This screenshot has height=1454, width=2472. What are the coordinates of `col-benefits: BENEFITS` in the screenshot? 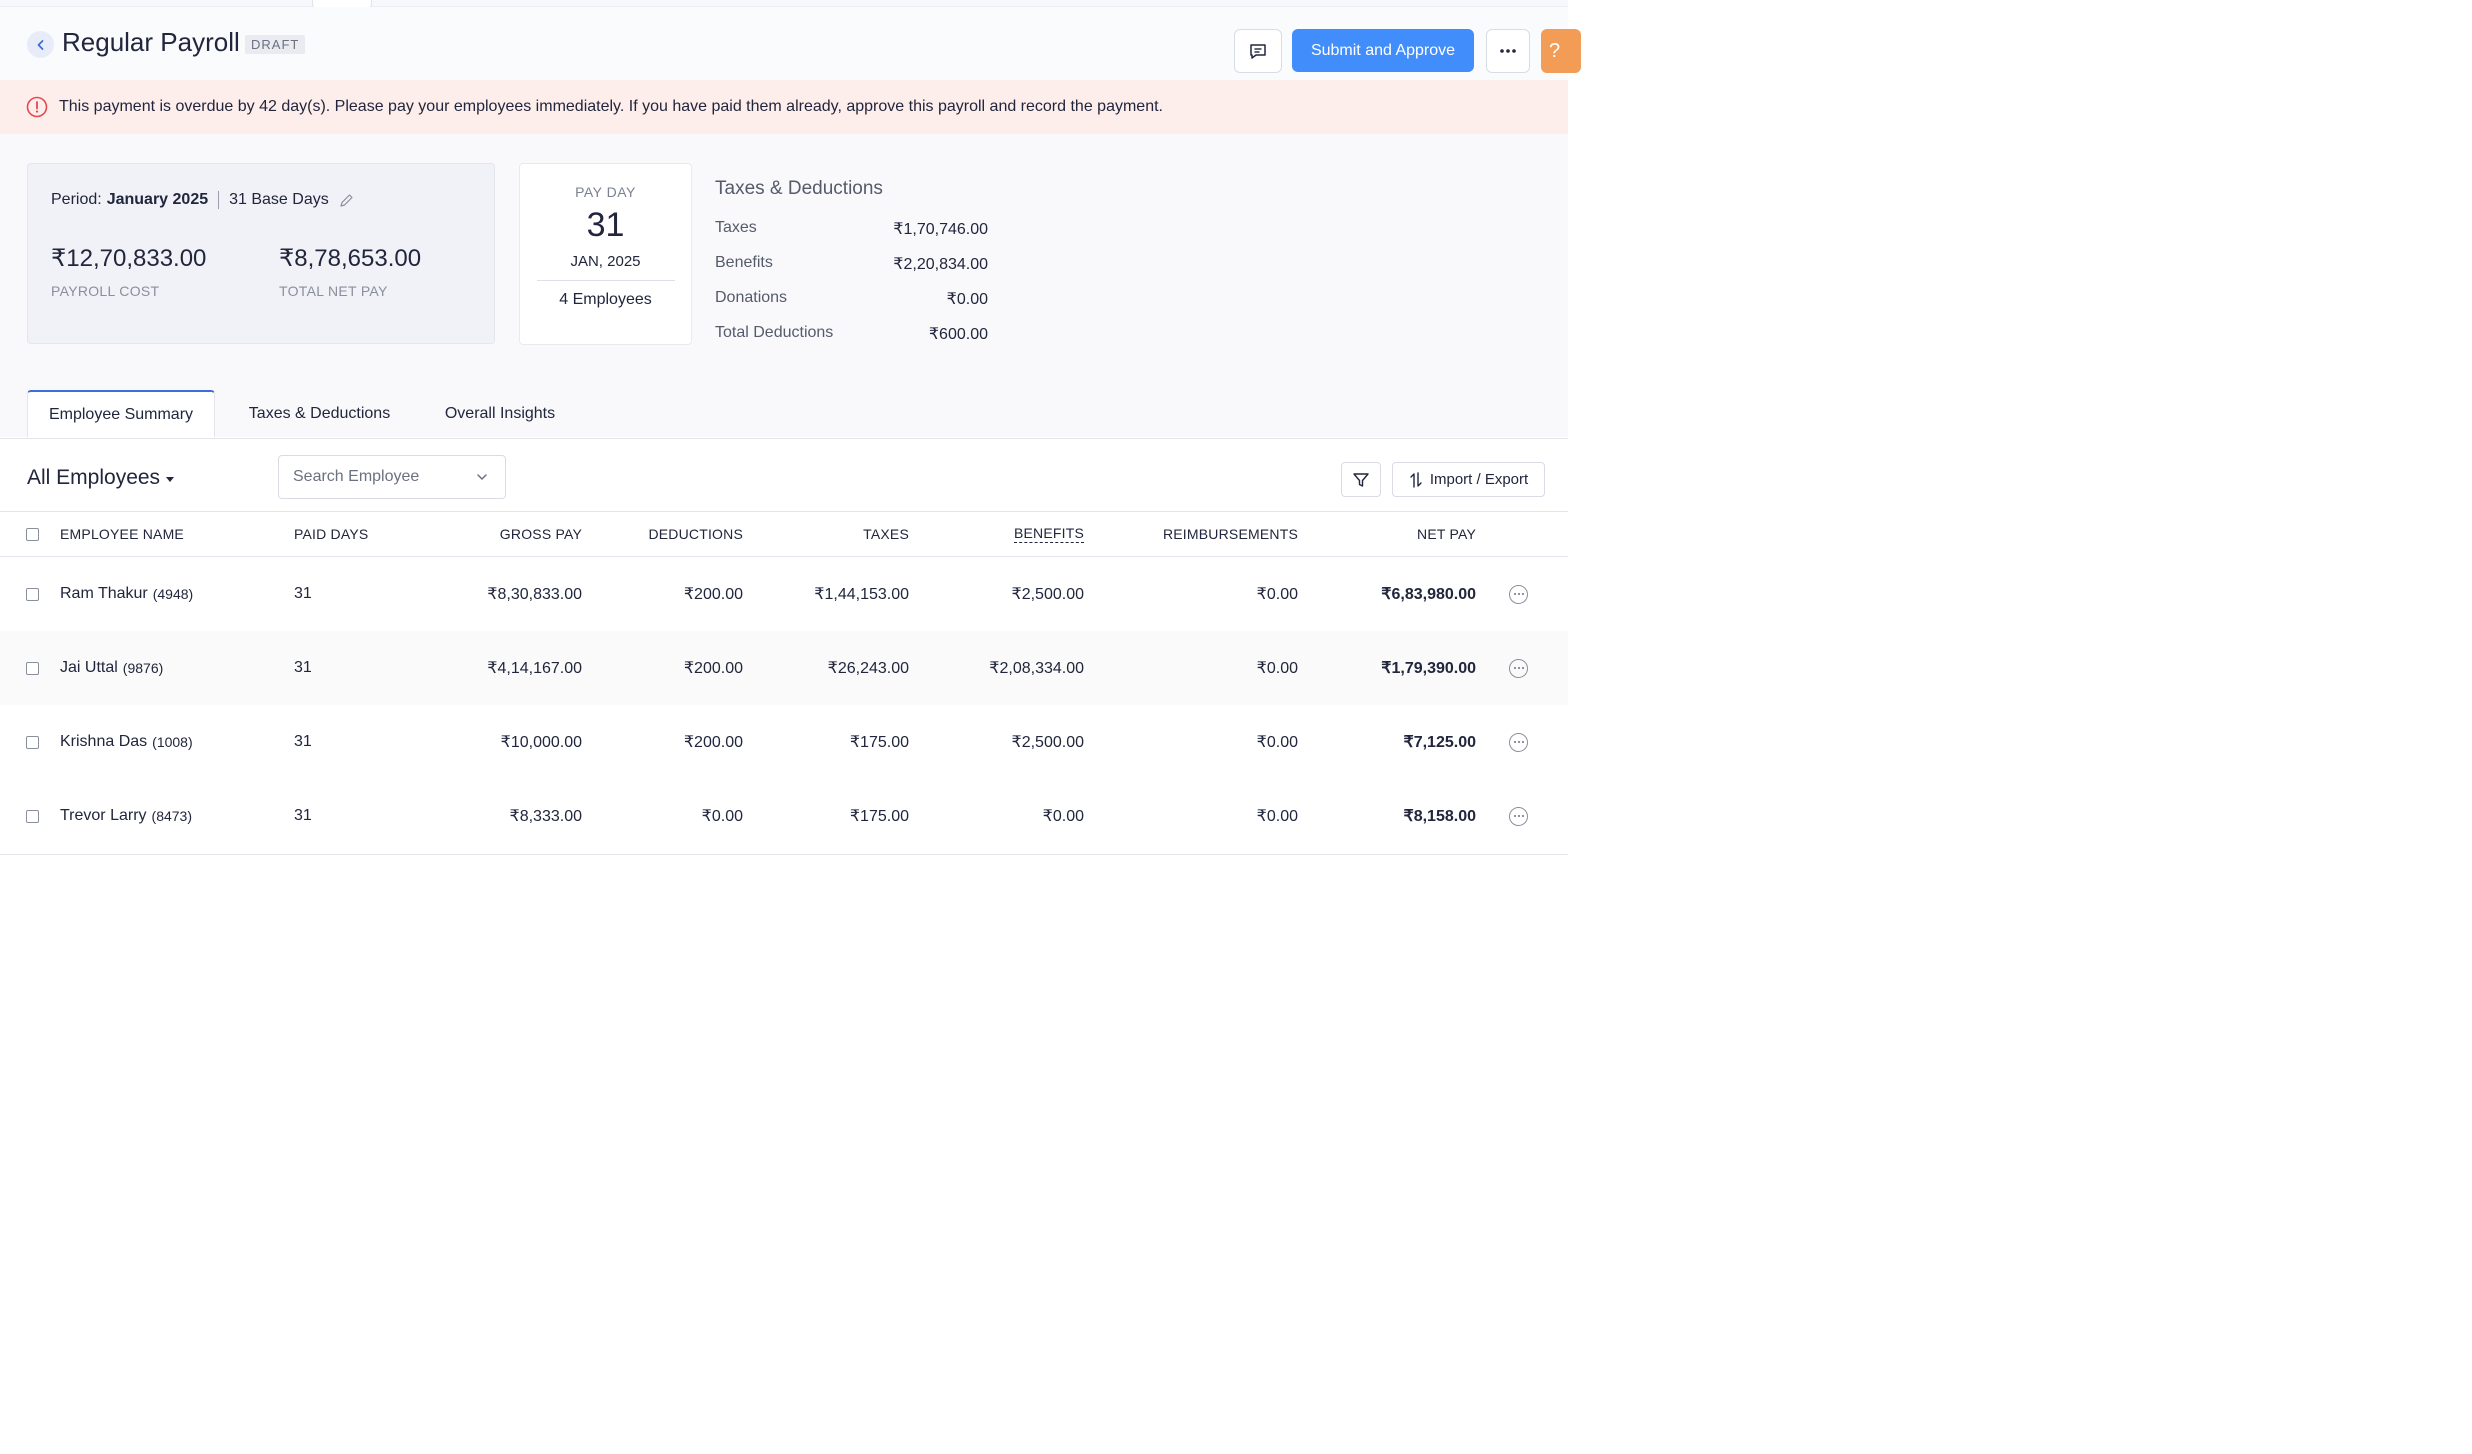 It's located at (1007, 534).